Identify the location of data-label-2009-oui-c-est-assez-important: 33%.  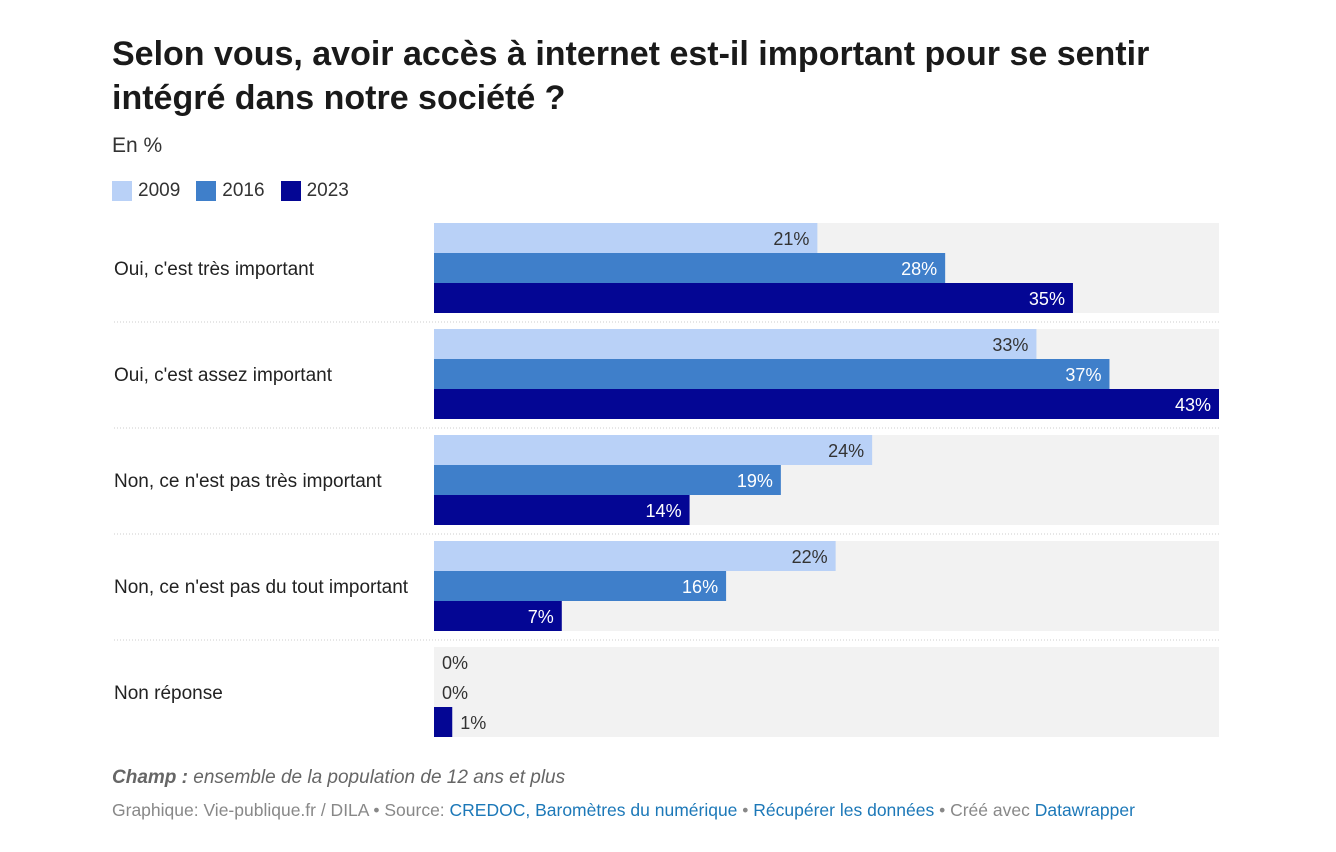
(1010, 345).